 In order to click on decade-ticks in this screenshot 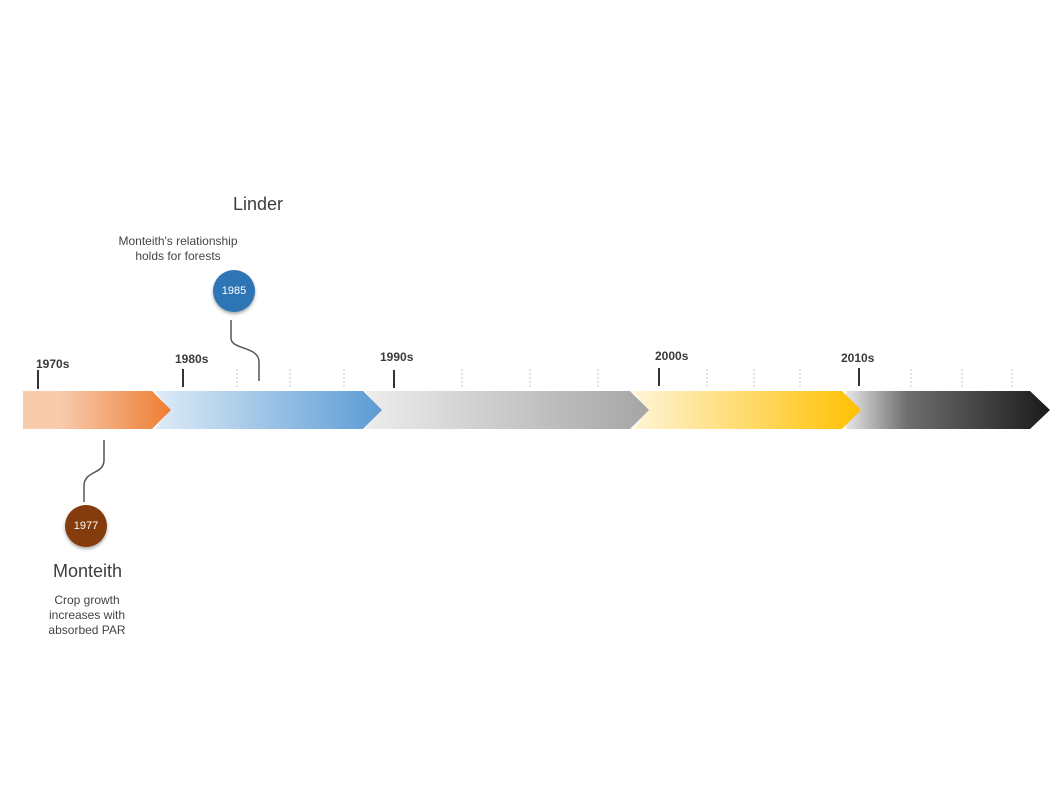, I will do `click(448, 378)`.